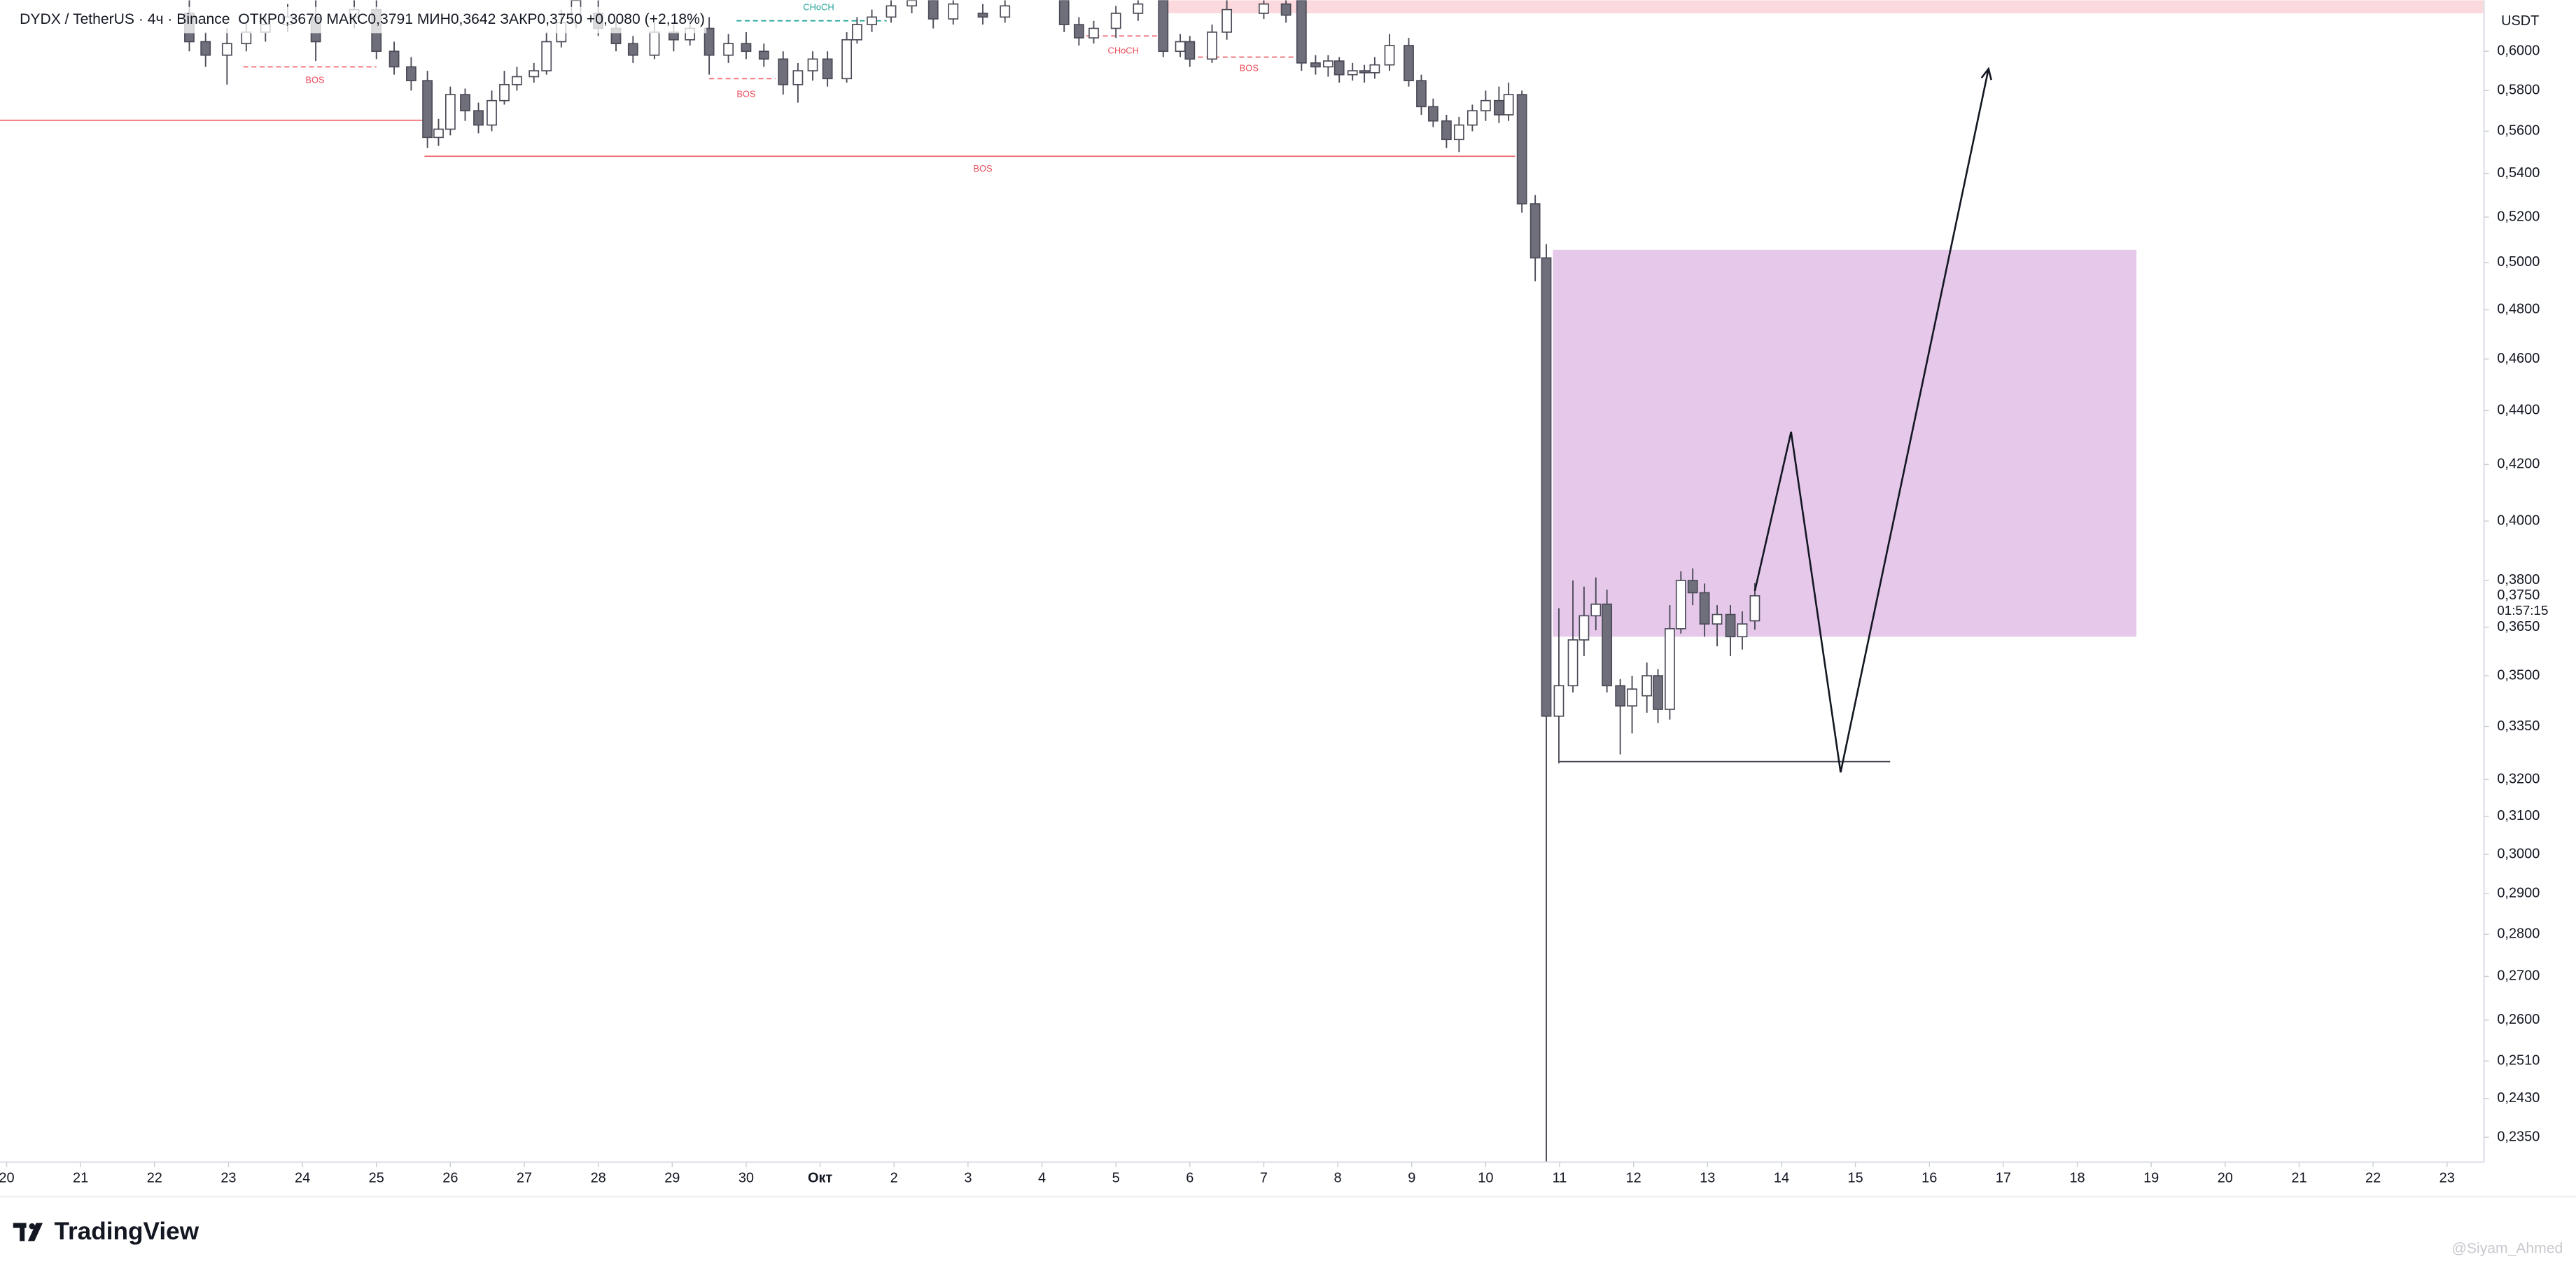 The image size is (2576, 1266). What do you see at coordinates (1560, 1177) in the screenshot?
I see `x-tick-label: 11` at bounding box center [1560, 1177].